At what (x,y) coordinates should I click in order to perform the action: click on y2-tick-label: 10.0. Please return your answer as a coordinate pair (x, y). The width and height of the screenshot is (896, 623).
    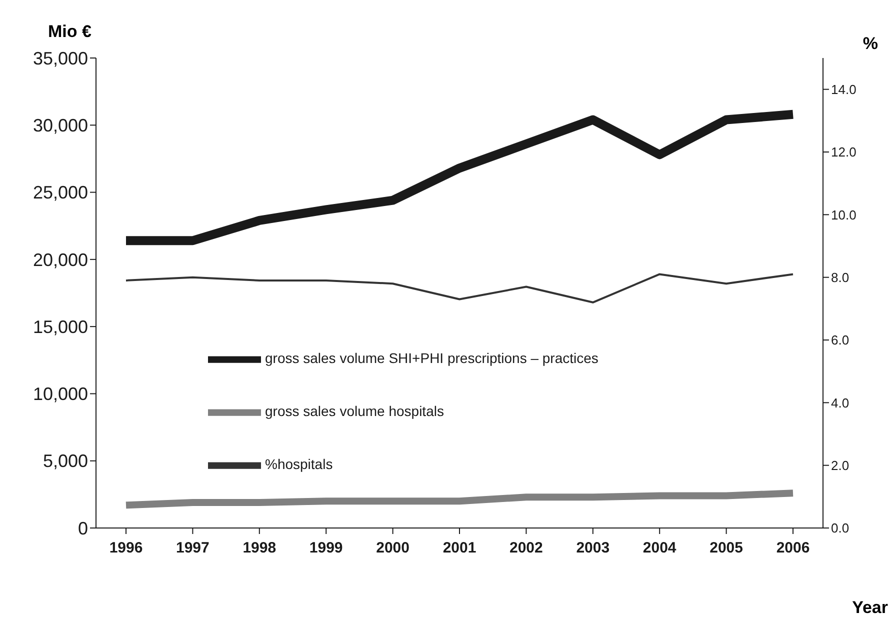
    Looking at the image, I should click on (843, 214).